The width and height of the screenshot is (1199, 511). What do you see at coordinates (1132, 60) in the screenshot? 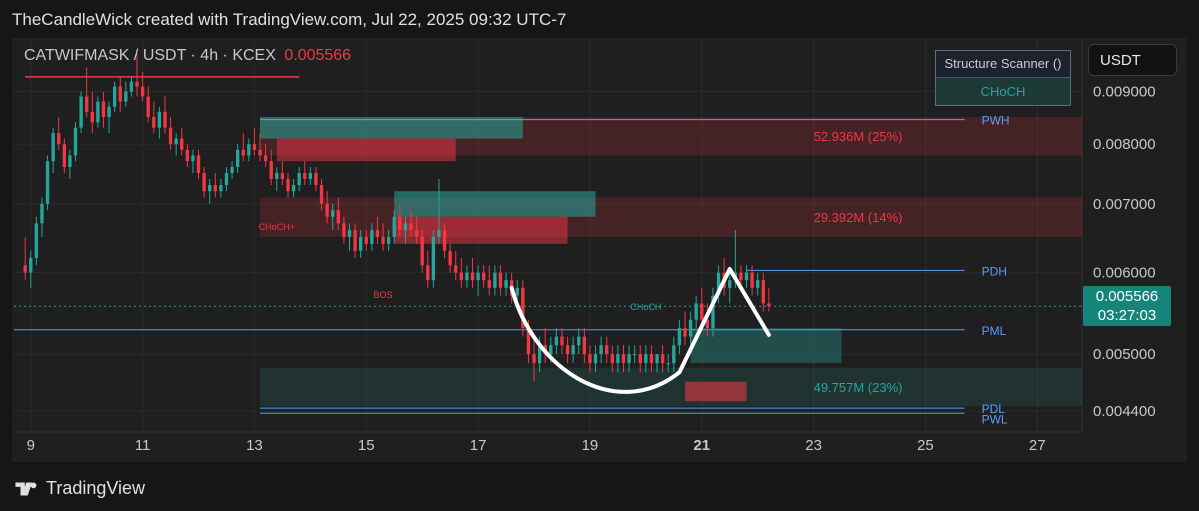
I see `currency-button: USDT` at bounding box center [1132, 60].